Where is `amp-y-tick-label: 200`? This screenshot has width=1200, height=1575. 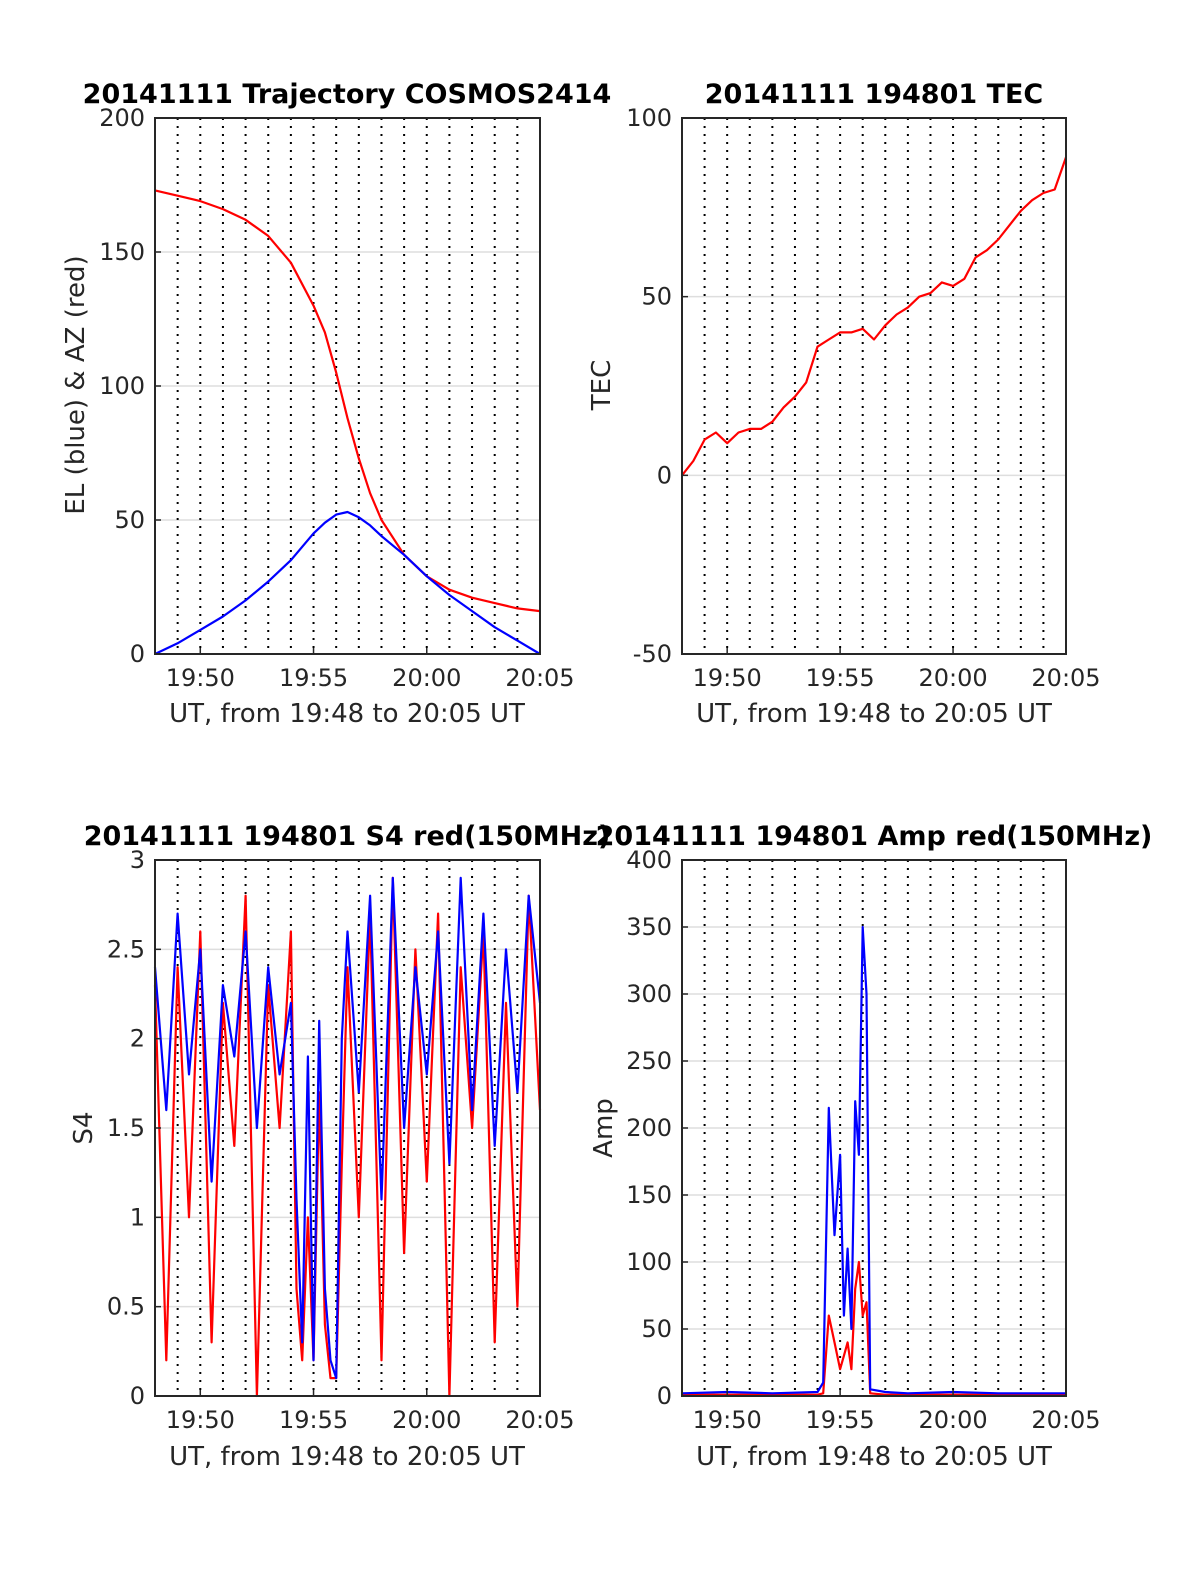 amp-y-tick-label: 200 is located at coordinates (649, 1128).